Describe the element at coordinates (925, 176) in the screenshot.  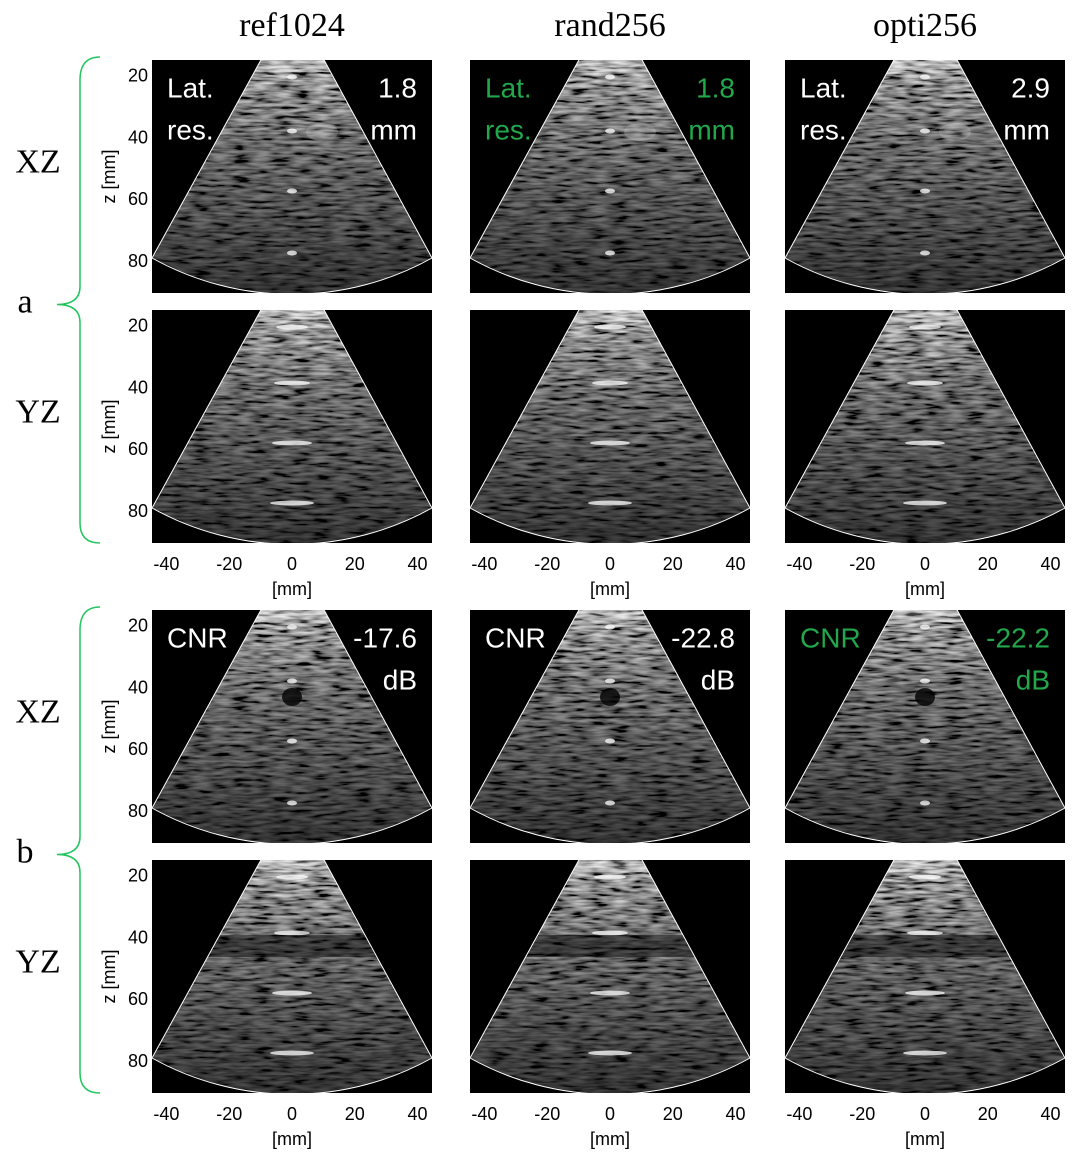
I see `image-panel: Lat. res. 2.9 mm` at that location.